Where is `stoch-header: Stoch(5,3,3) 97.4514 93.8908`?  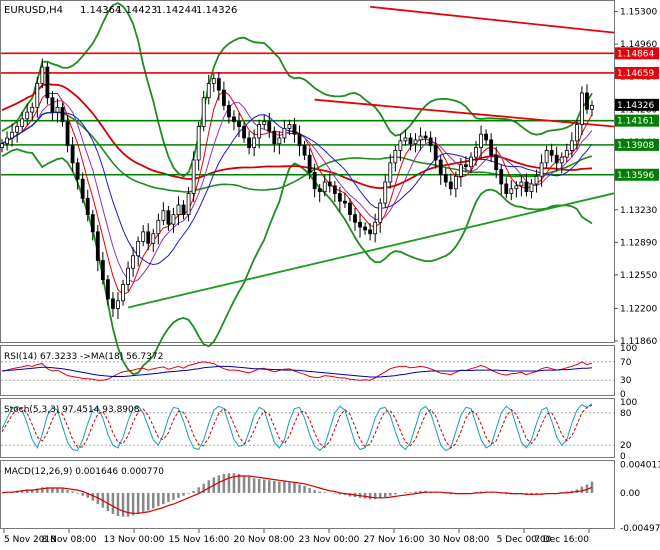 stoch-header: Stoch(5,3,3) 97.4514 93.8908 is located at coordinates (72, 410).